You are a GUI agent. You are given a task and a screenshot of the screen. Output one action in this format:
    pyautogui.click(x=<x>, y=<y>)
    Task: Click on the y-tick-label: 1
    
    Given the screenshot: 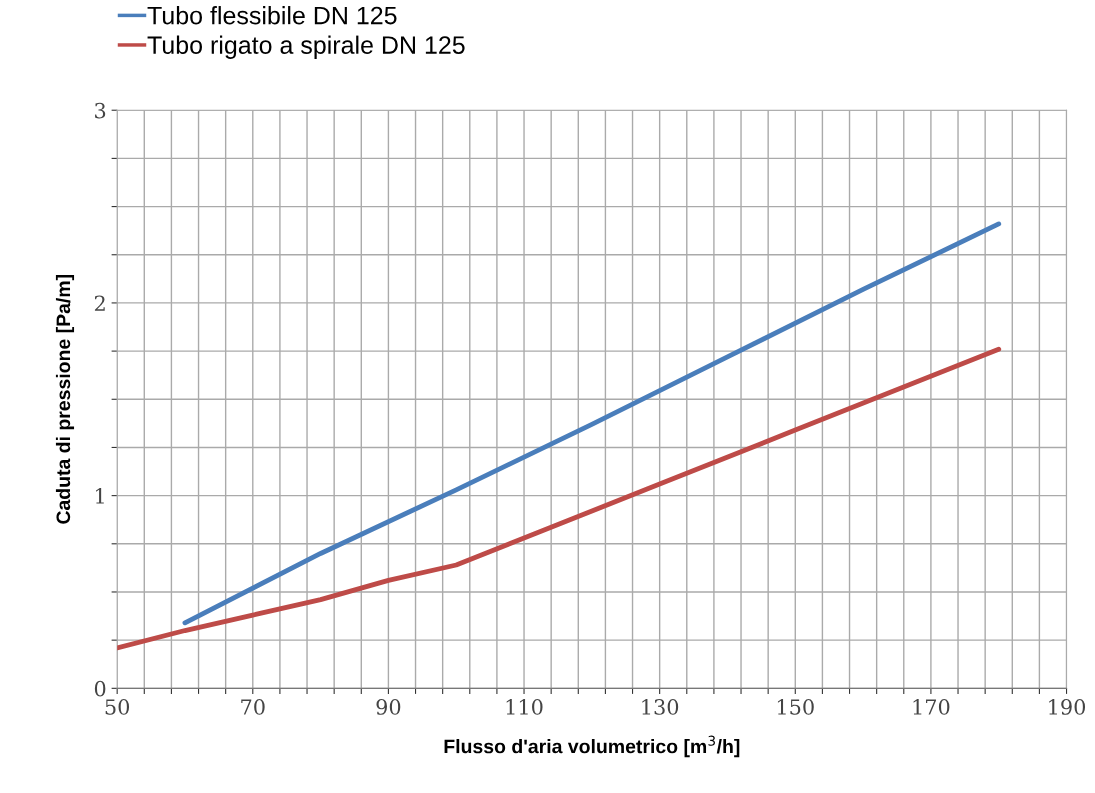 What is the action you would take?
    pyautogui.click(x=100, y=496)
    